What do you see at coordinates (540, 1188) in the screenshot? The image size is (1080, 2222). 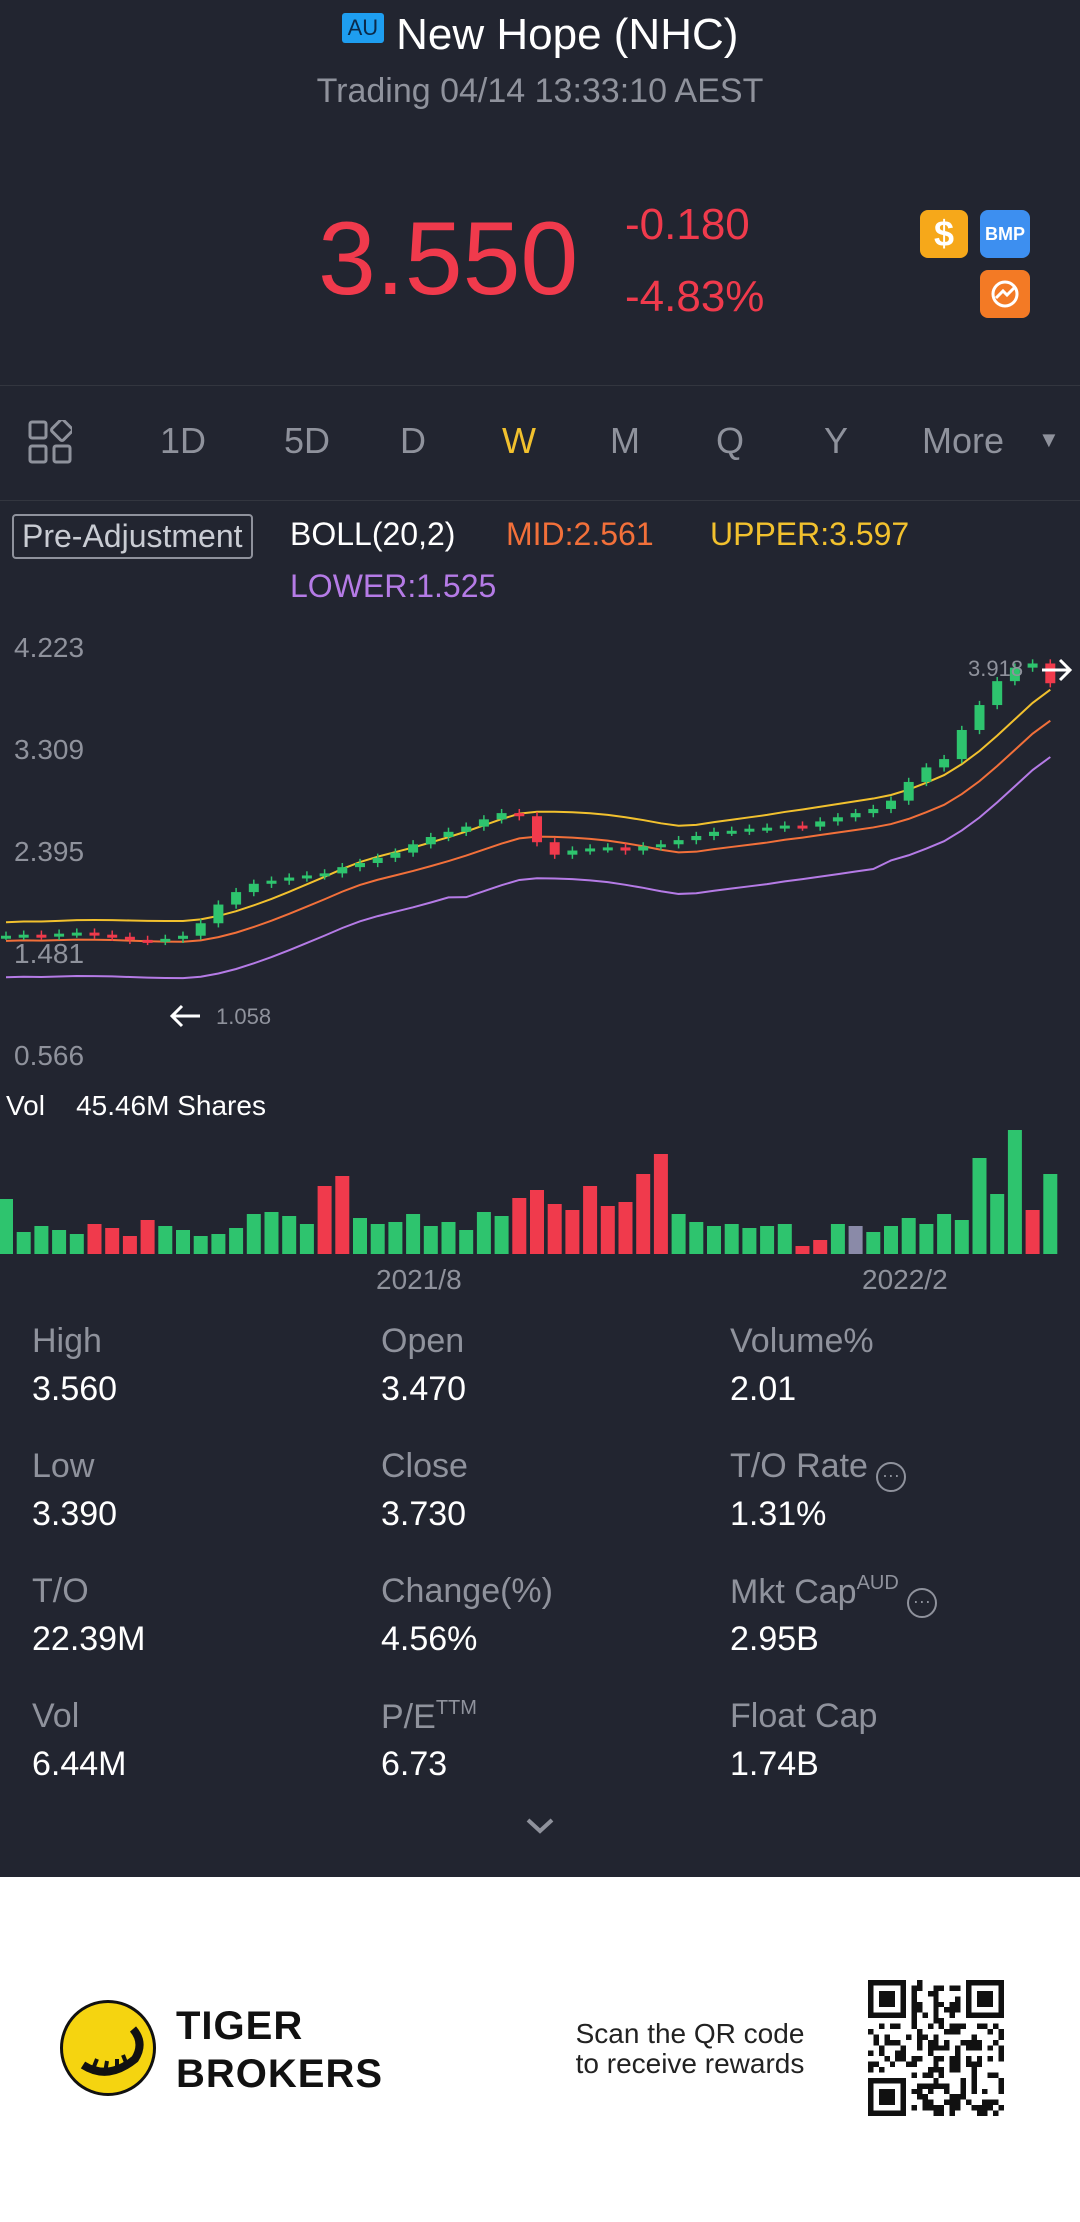 I see `volume-chart` at bounding box center [540, 1188].